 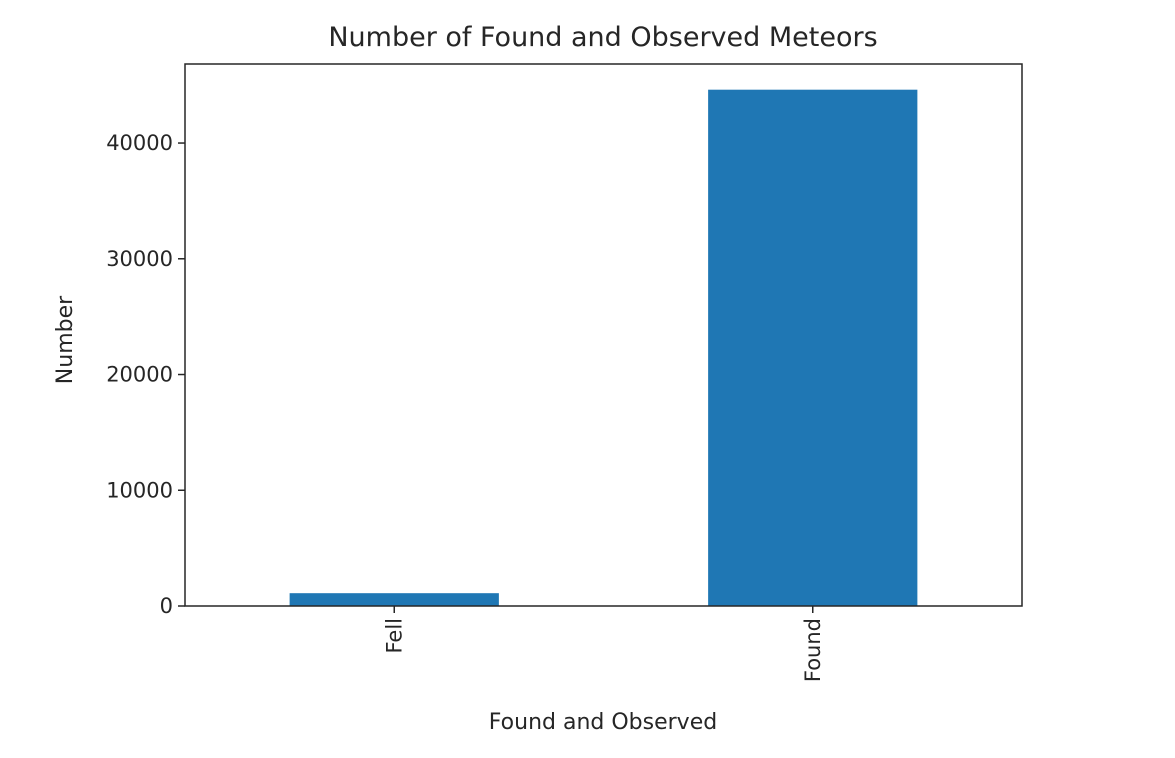 What do you see at coordinates (139, 143) in the screenshot?
I see `y-tick-label: 40000` at bounding box center [139, 143].